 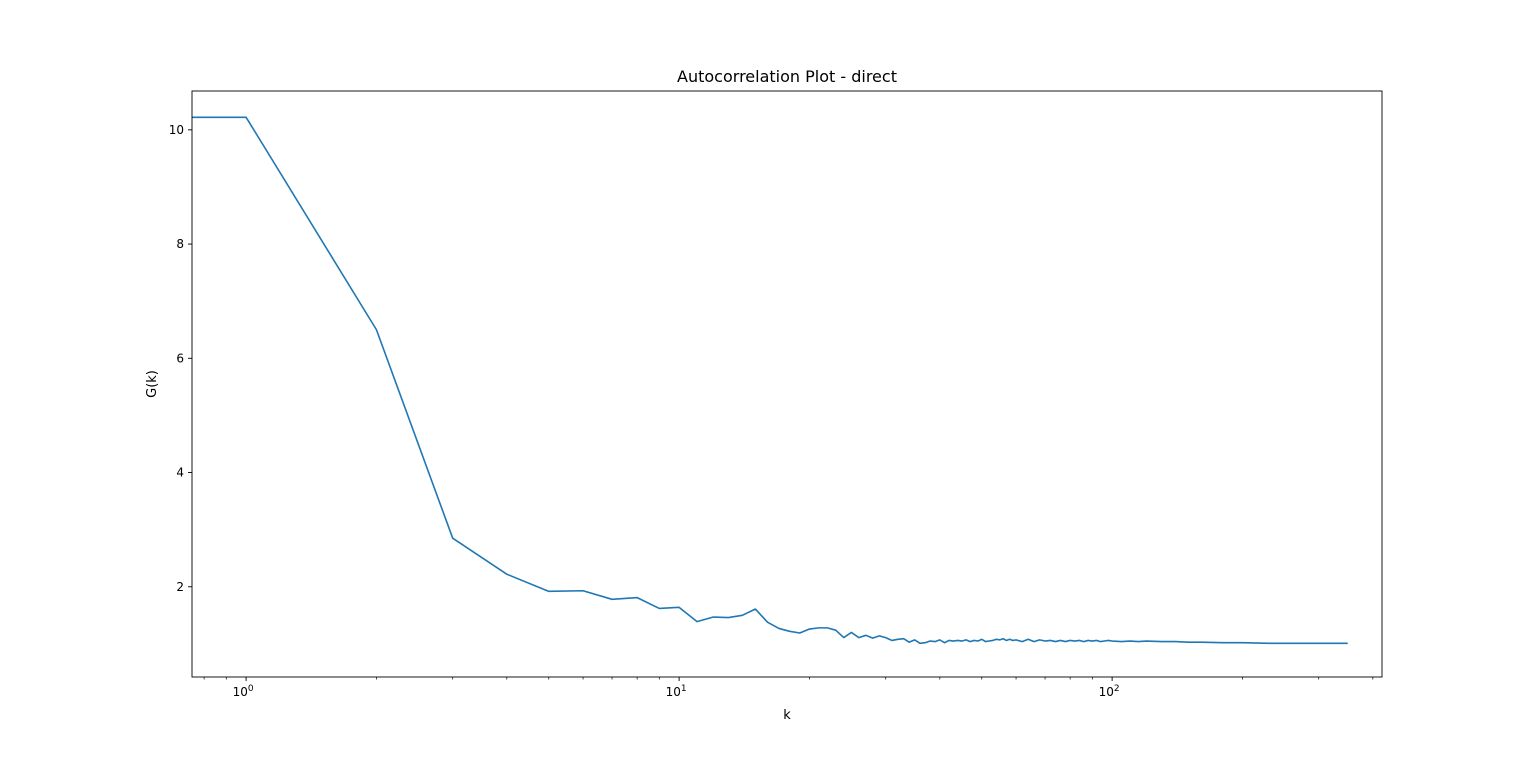 What do you see at coordinates (152, 384) in the screenshot?
I see `y-axis-label: G(k)` at bounding box center [152, 384].